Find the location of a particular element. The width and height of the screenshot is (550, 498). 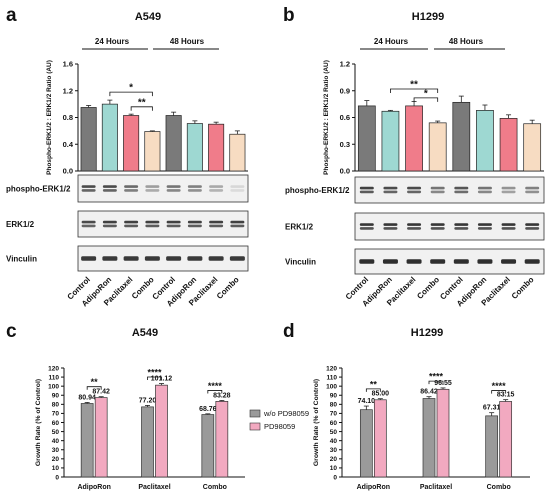

y-tick-label: 90 is located at coordinates (334, 396).